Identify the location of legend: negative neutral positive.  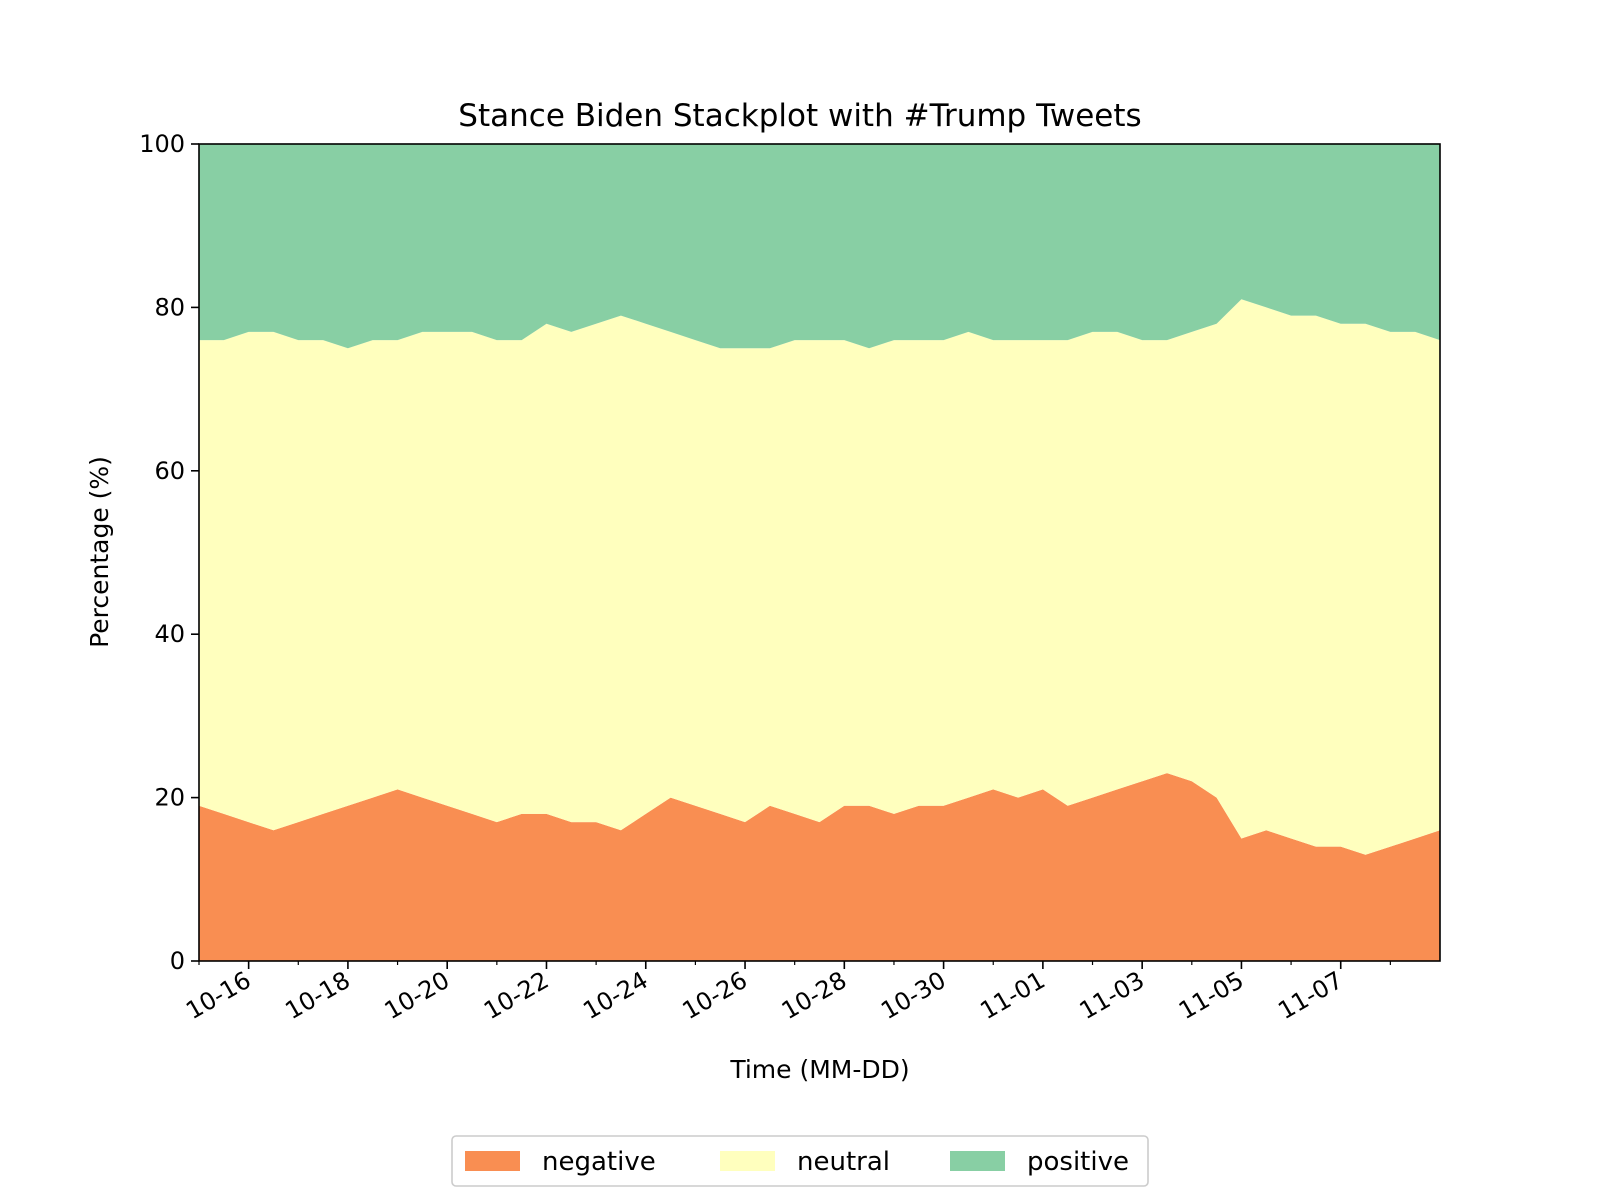
(800, 1161).